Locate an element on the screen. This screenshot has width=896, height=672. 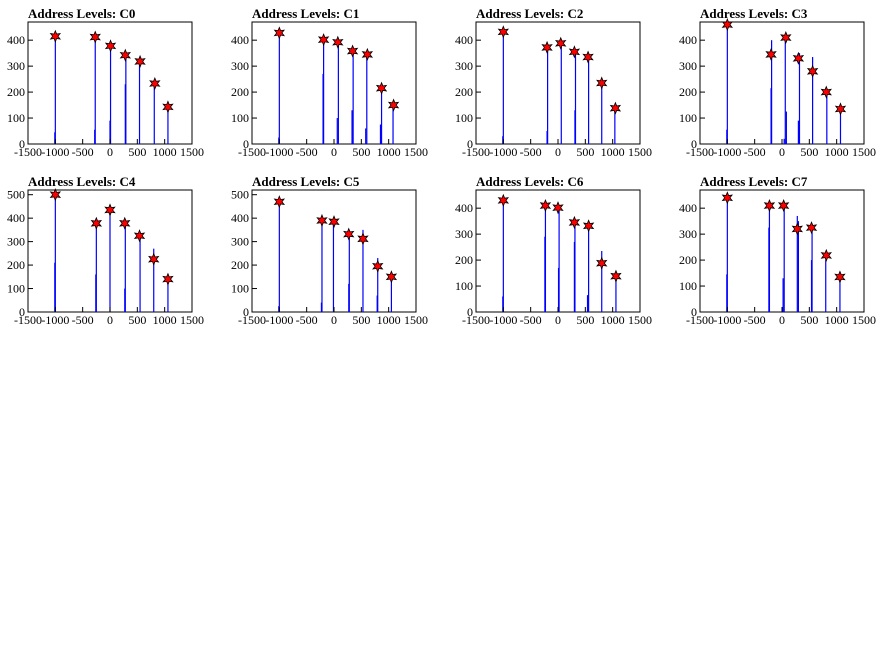
chart-title: Address Levels: C5 is located at coordinates (306, 181).